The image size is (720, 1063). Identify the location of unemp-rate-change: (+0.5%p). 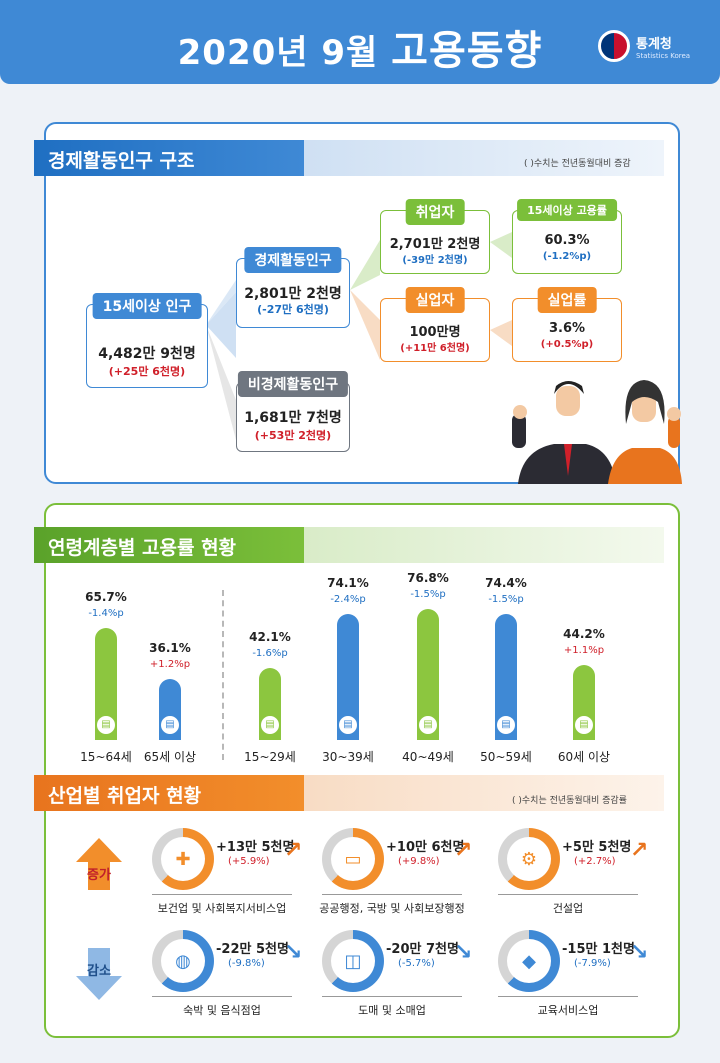
(567, 344).